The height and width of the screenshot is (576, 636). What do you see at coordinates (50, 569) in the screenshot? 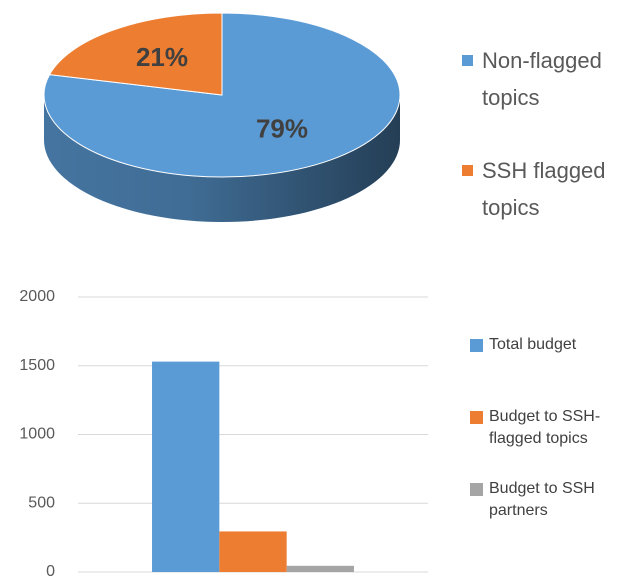
I see `y-tick-label: 0` at bounding box center [50, 569].